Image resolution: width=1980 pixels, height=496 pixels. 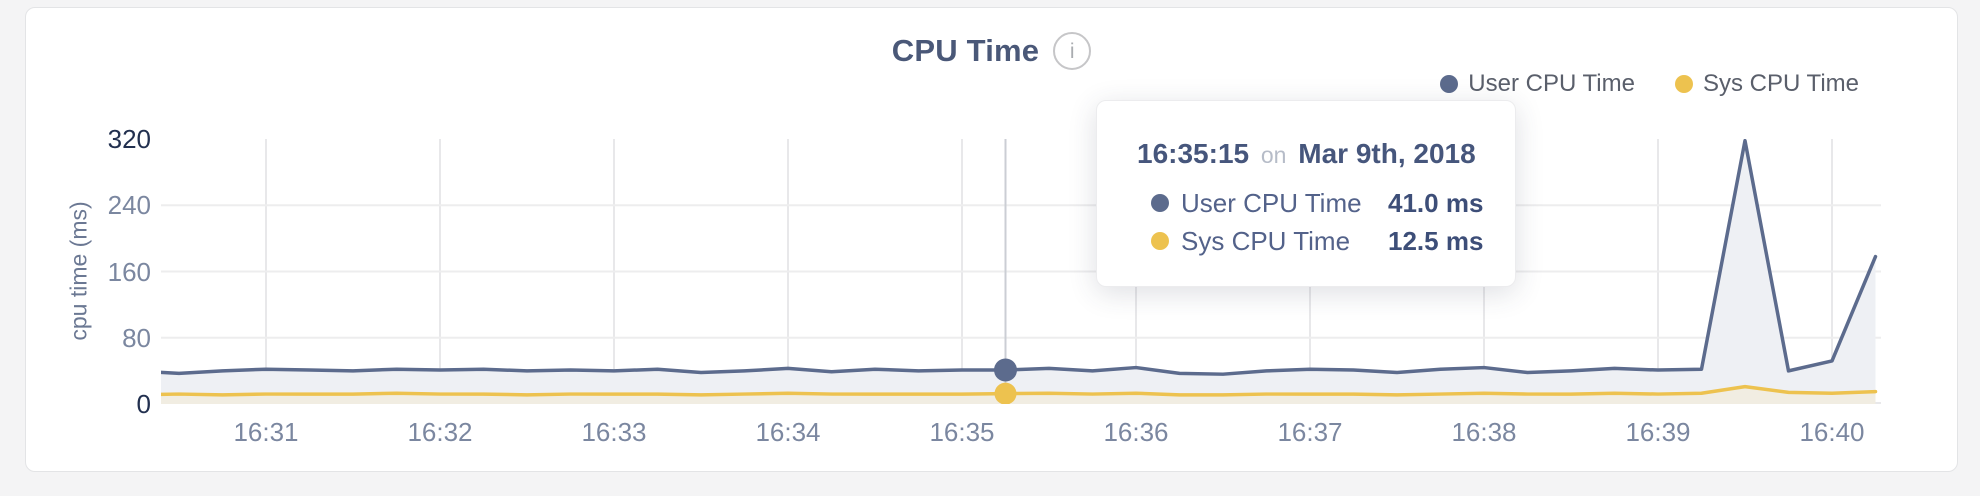 I want to click on tooltip-series-label: Sys CPU Time, so click(x=1266, y=240).